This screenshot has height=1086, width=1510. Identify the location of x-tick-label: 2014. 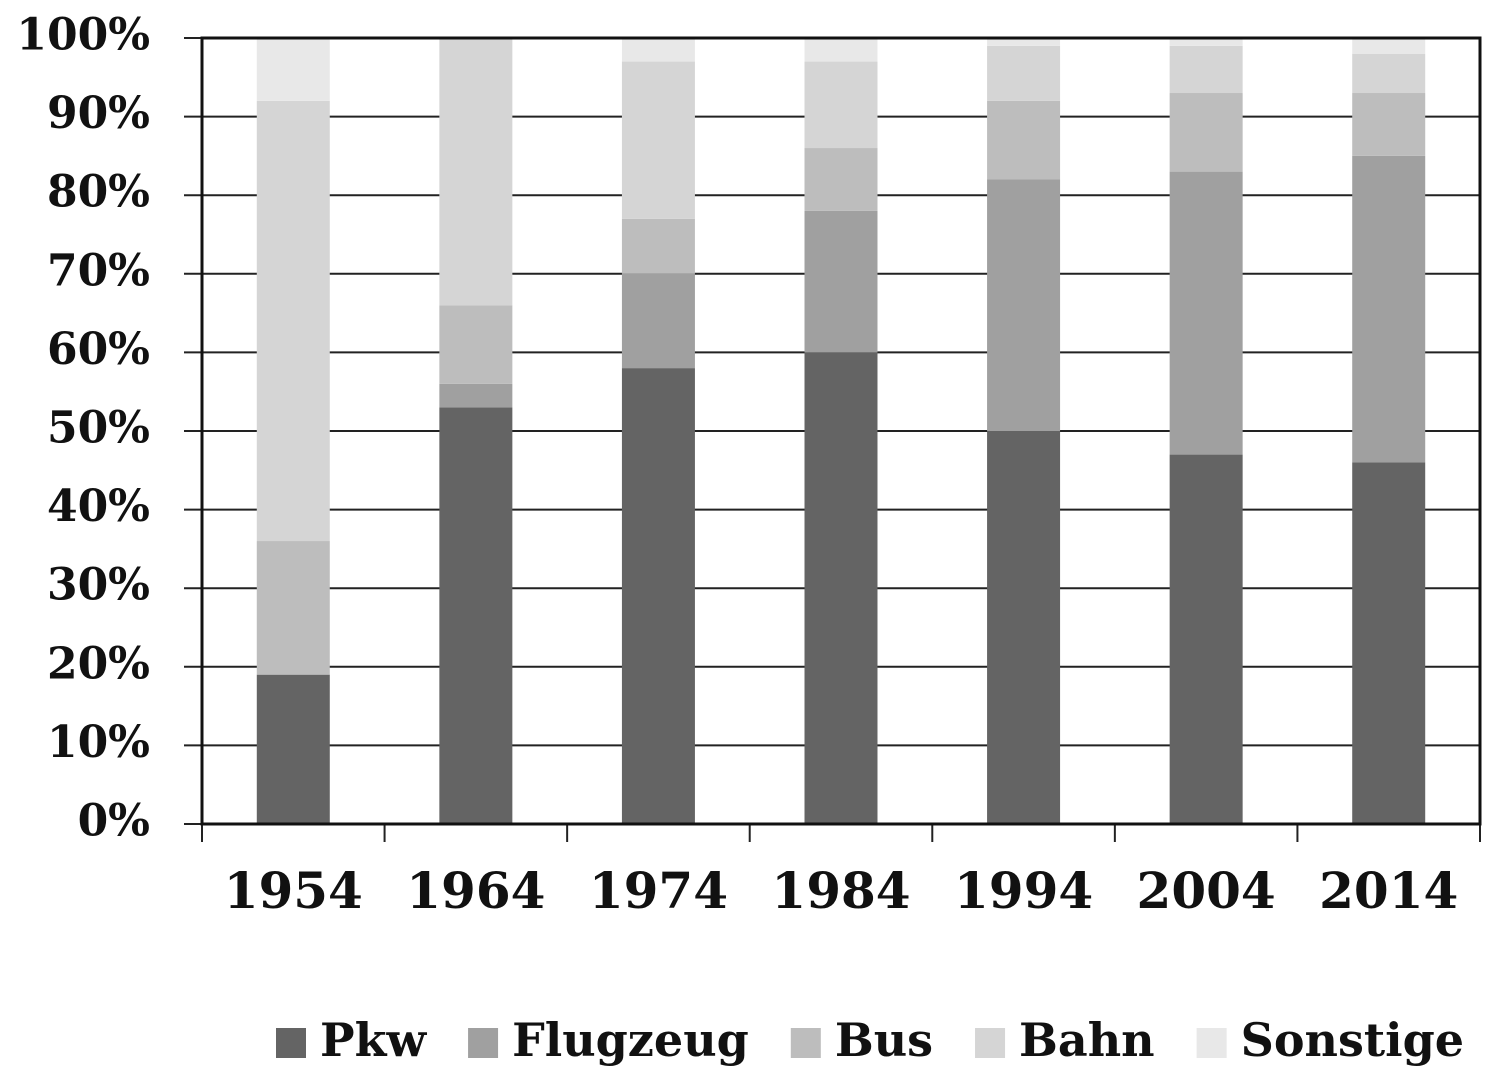
(1388, 890).